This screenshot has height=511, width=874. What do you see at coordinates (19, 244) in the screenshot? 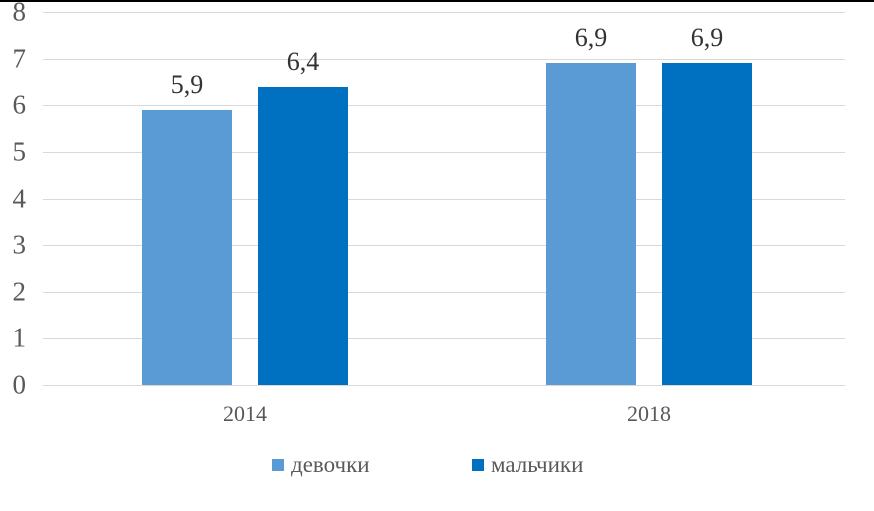
I see `y-axis-tick-label: 3` at bounding box center [19, 244].